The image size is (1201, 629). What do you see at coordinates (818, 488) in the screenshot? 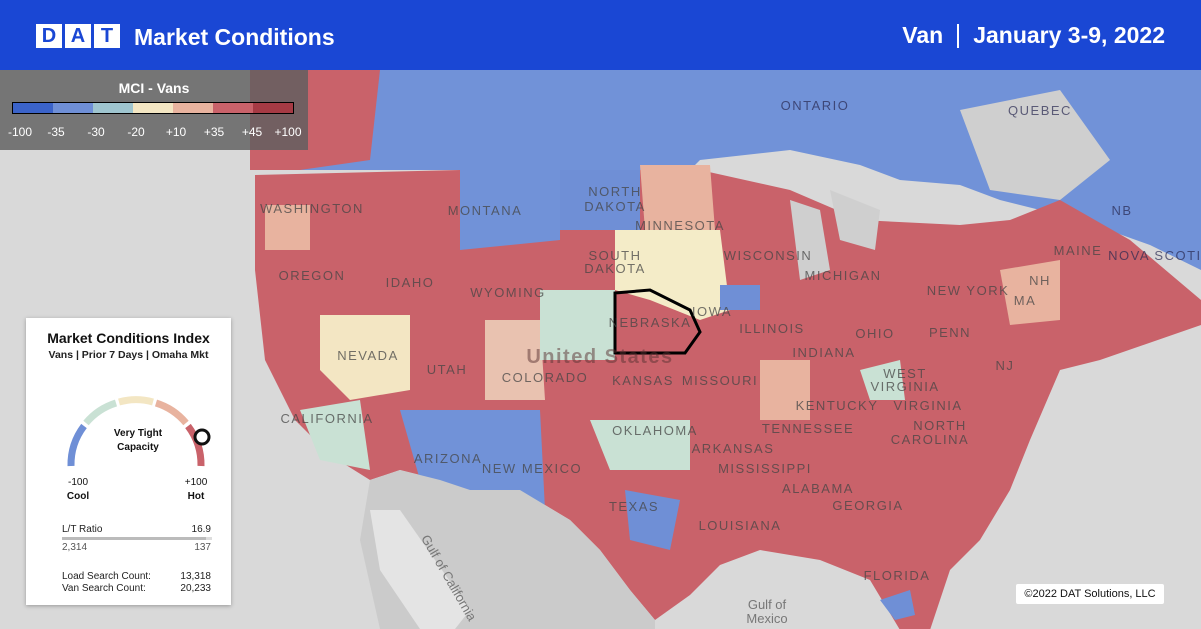
I see `region-label: ALABAMA` at bounding box center [818, 488].